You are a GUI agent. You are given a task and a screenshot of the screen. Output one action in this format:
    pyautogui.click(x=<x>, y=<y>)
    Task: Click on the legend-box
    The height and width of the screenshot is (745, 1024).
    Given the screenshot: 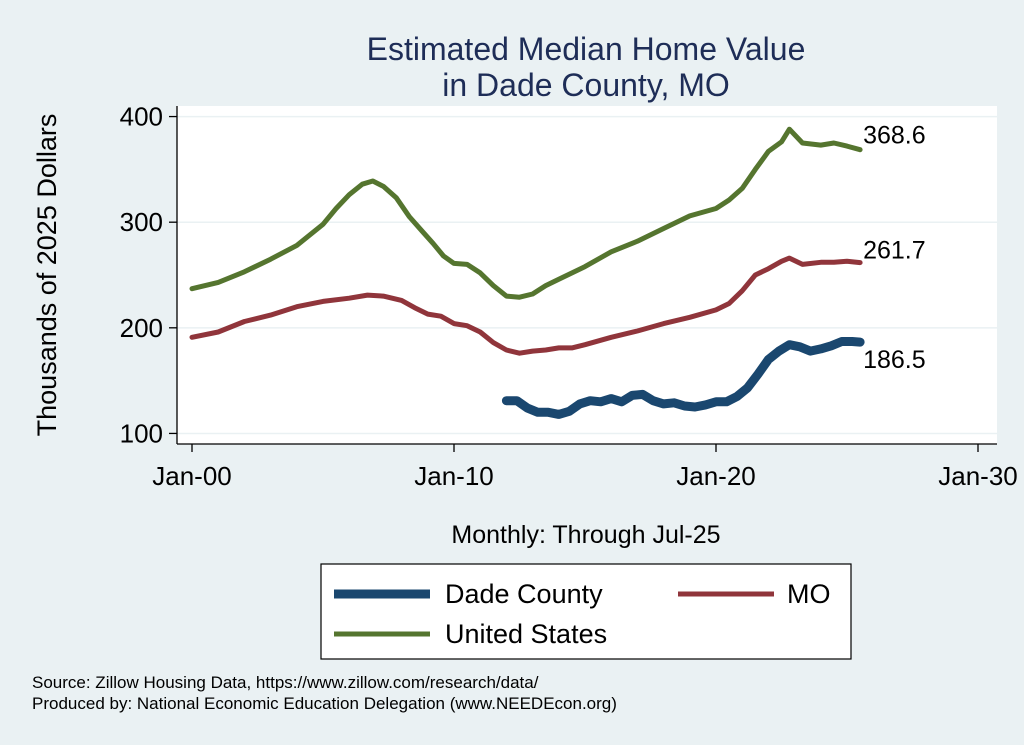 What is the action you would take?
    pyautogui.click(x=586, y=611)
    